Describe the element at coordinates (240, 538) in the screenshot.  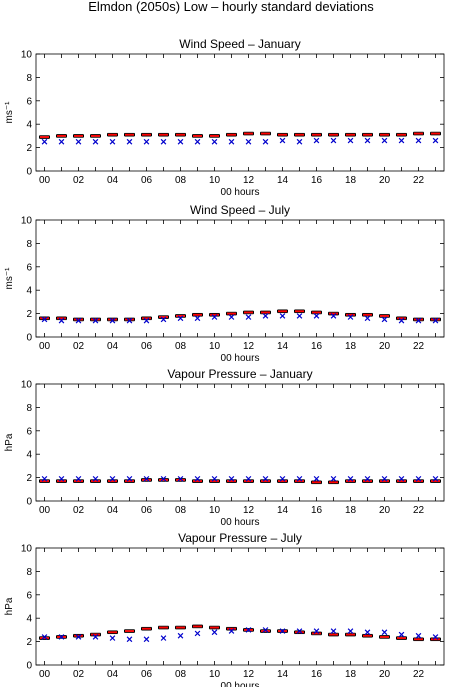
I see `chart-title: Vapour Pressure – July` at that location.